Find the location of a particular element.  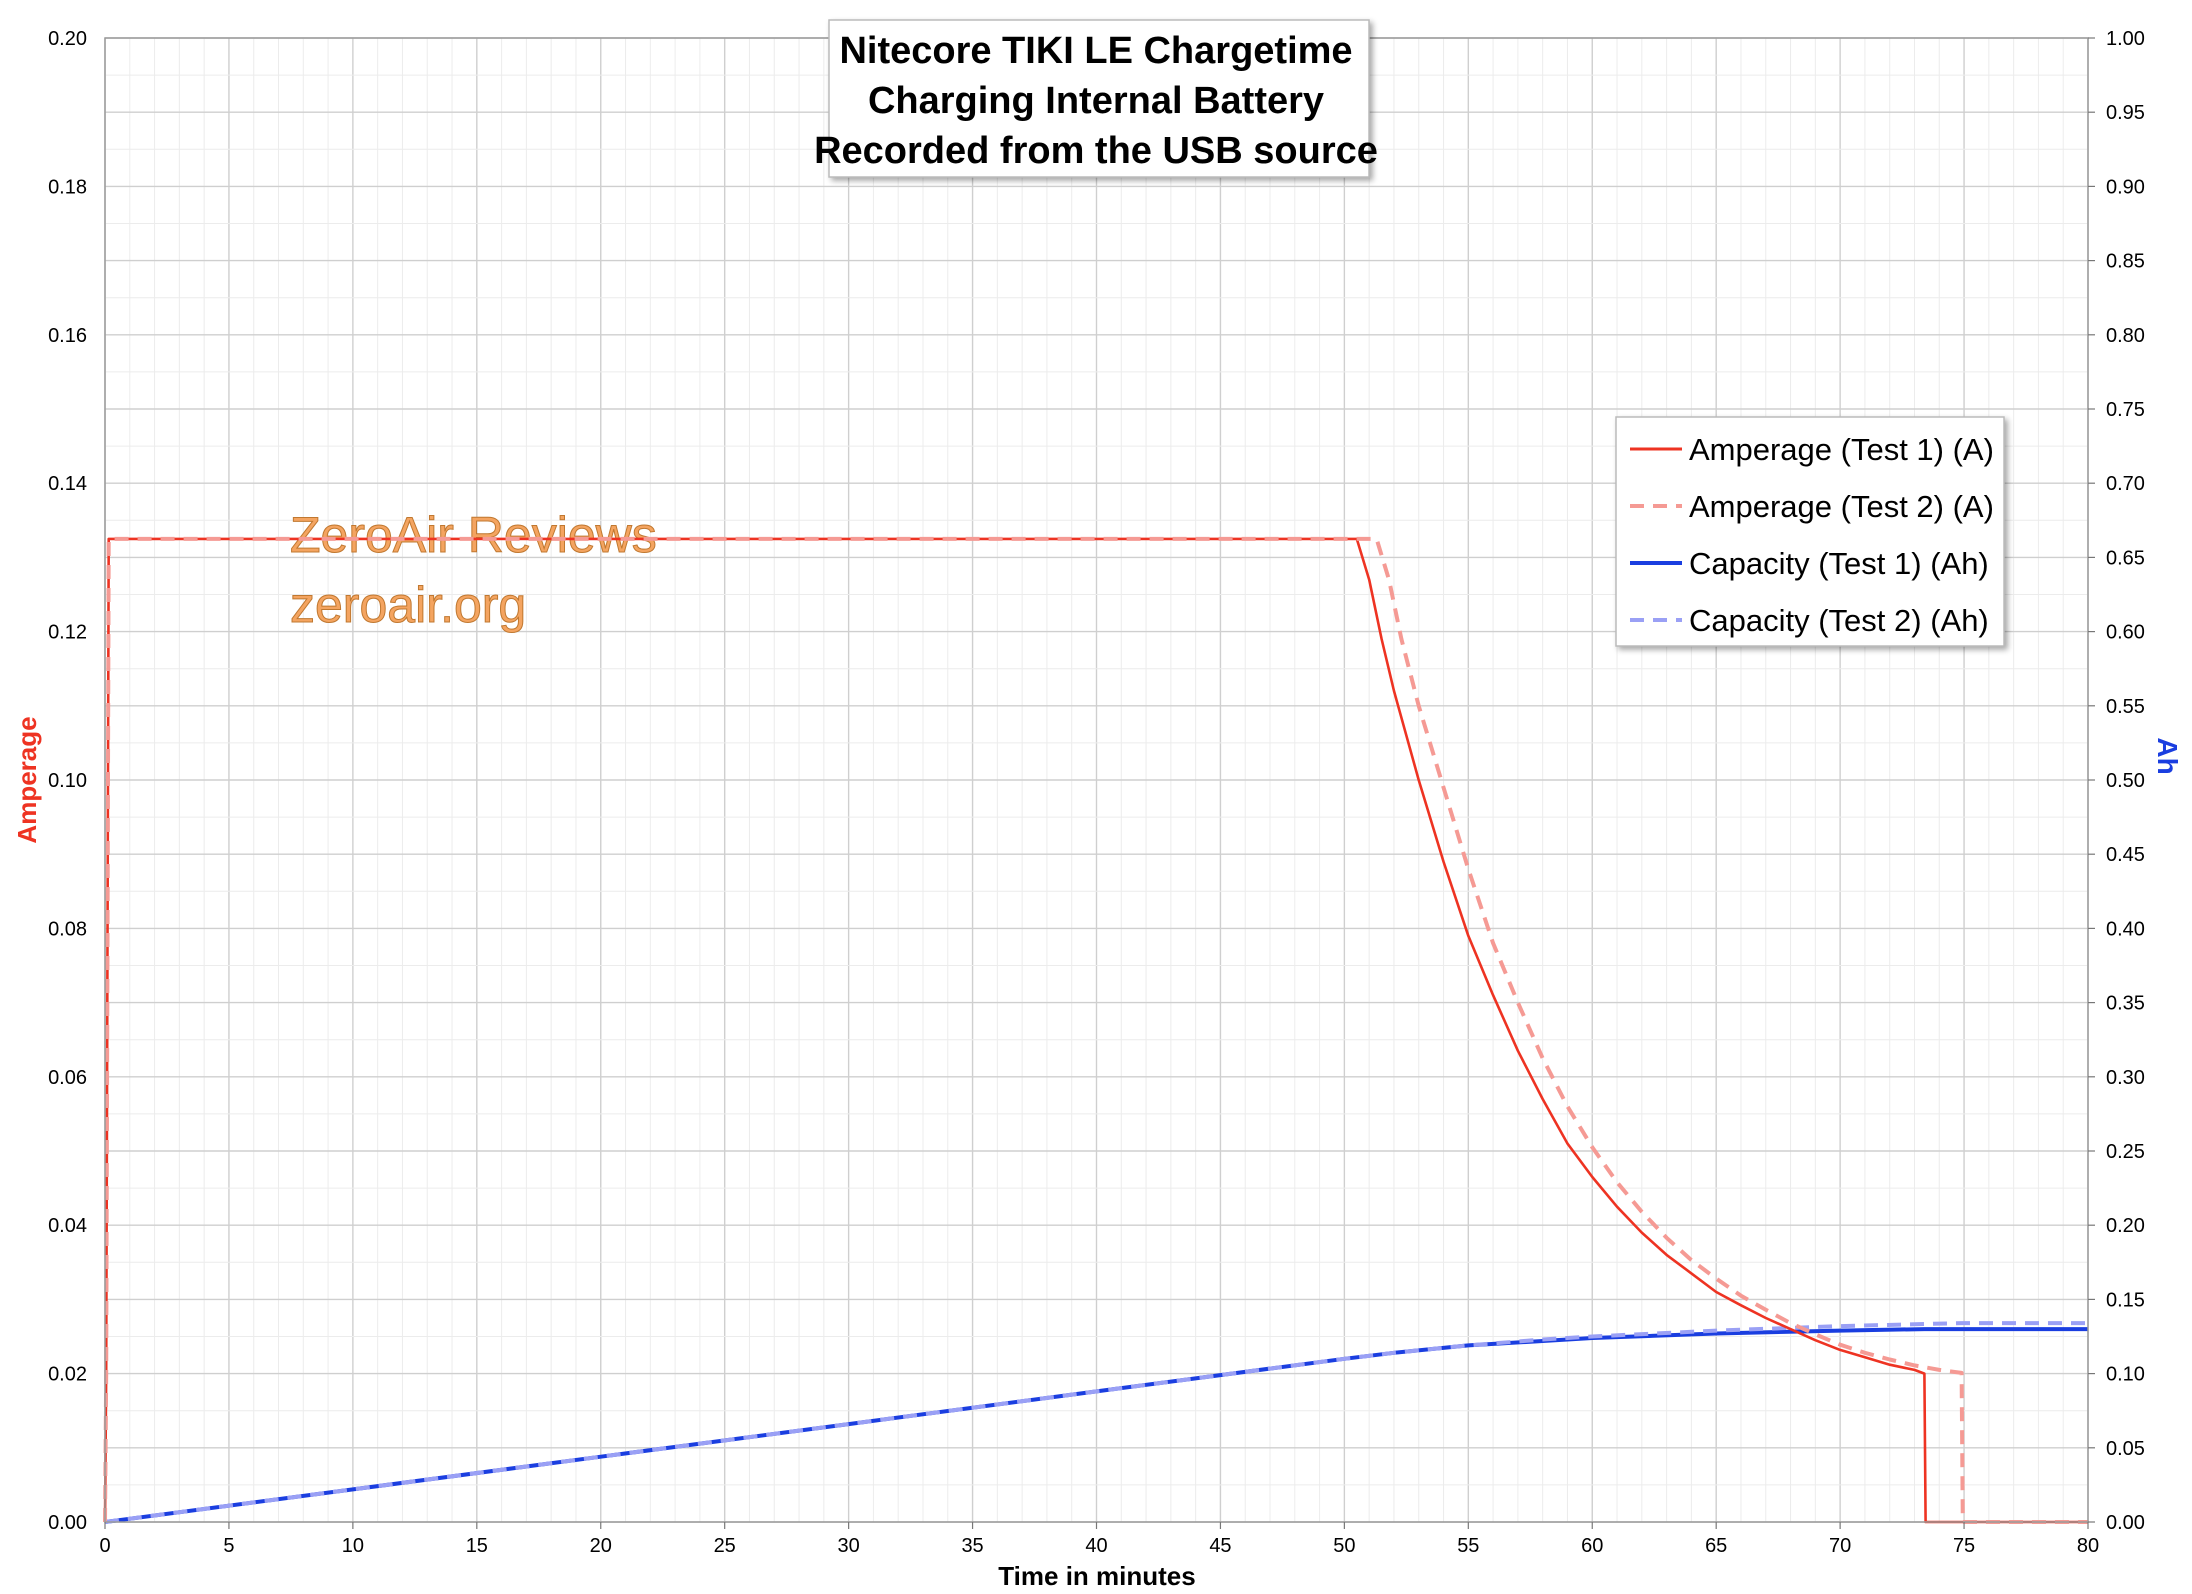

y-left-tick-label: 0.06 is located at coordinates (67, 1078).